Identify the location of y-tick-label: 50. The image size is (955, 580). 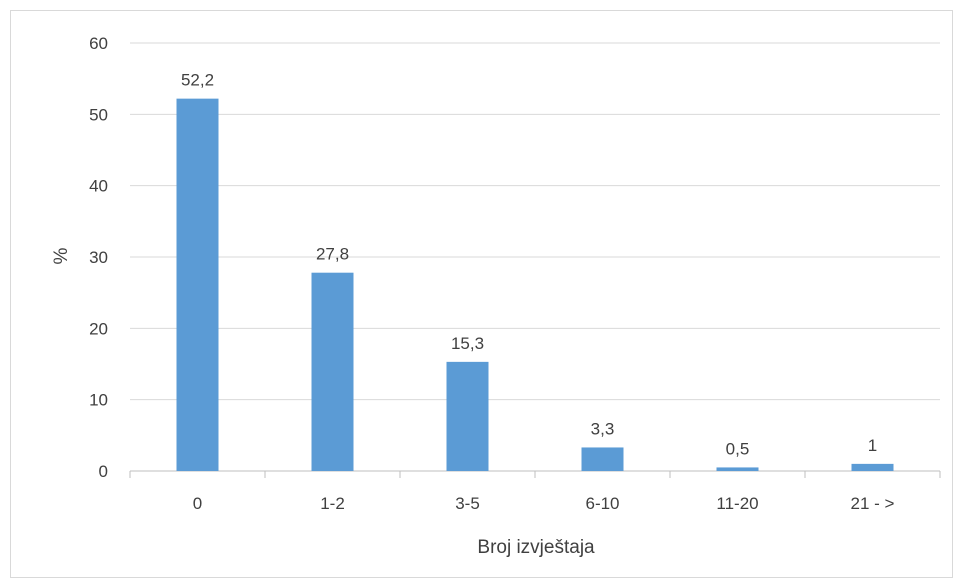
(98, 114).